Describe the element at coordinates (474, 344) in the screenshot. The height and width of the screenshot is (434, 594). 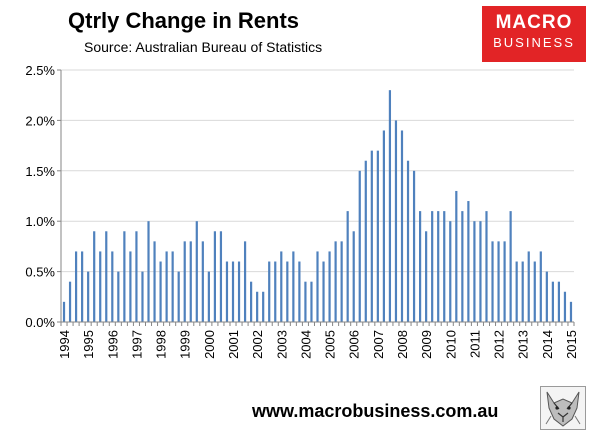
I see `x-tick-label: 2011` at that location.